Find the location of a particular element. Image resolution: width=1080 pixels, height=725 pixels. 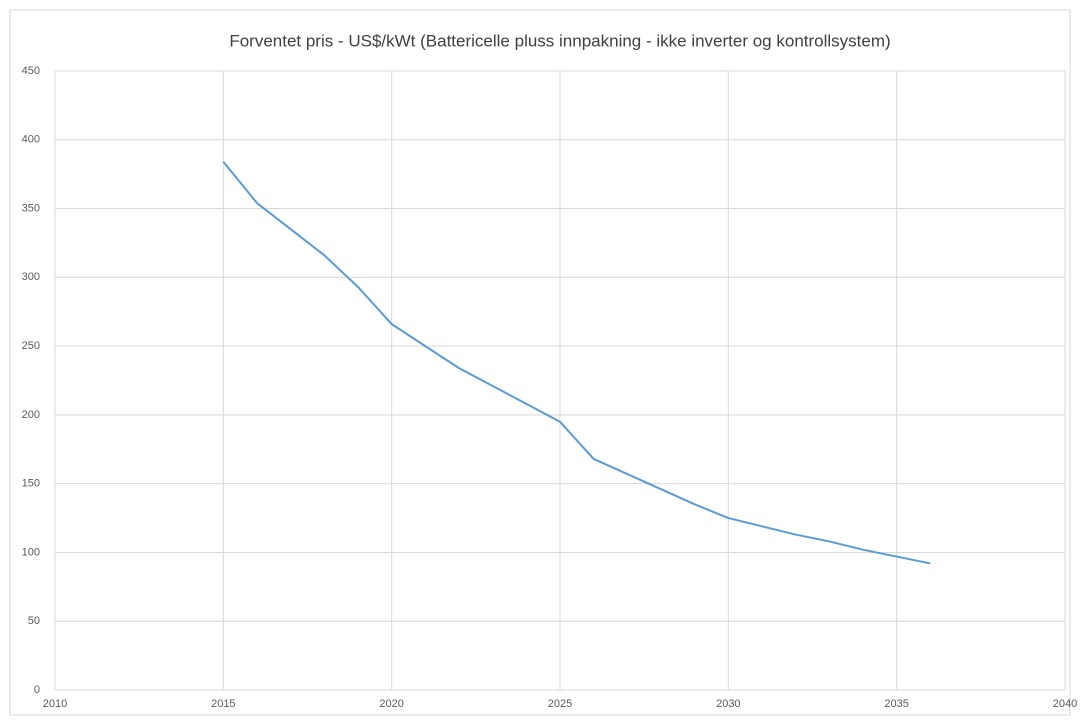

x-tick-label: 2035 is located at coordinates (896, 704).